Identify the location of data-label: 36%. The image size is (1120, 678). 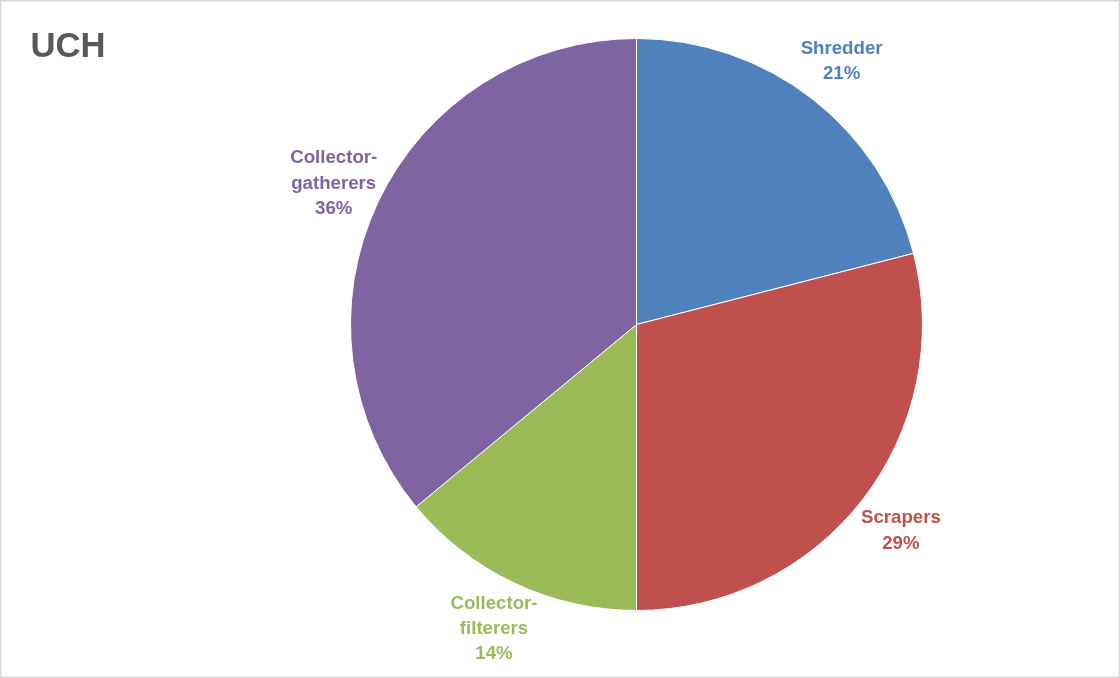
(334, 207).